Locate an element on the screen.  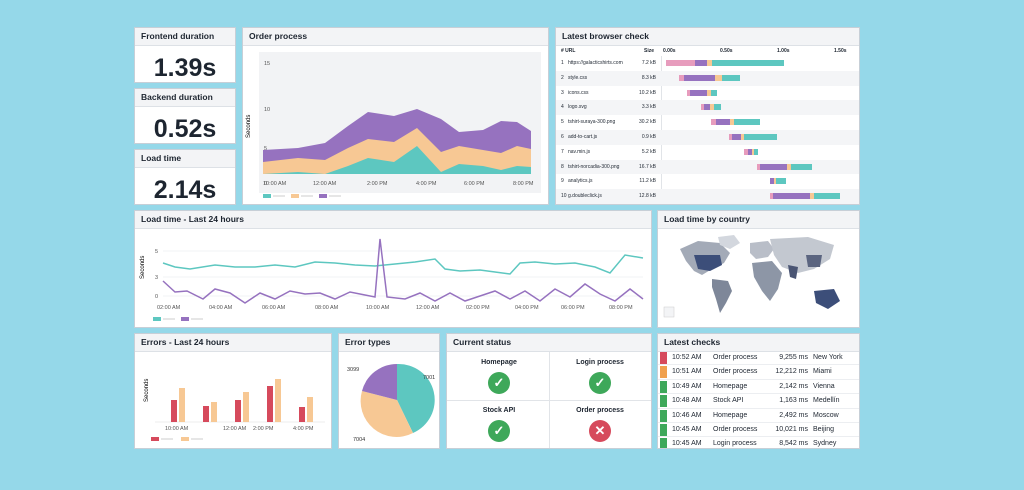
check-name: Order process is located at coordinates (735, 357).